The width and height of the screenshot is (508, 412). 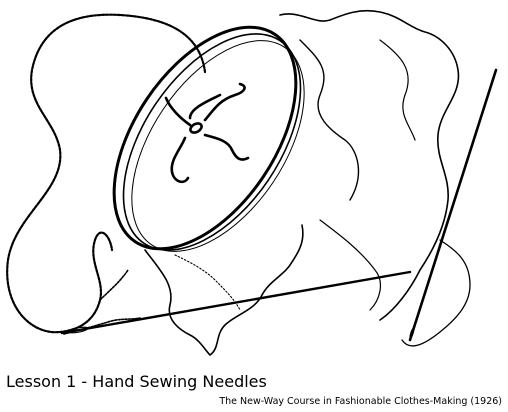 What do you see at coordinates (412, 333) in the screenshot?
I see `right-needle-eye` at bounding box center [412, 333].